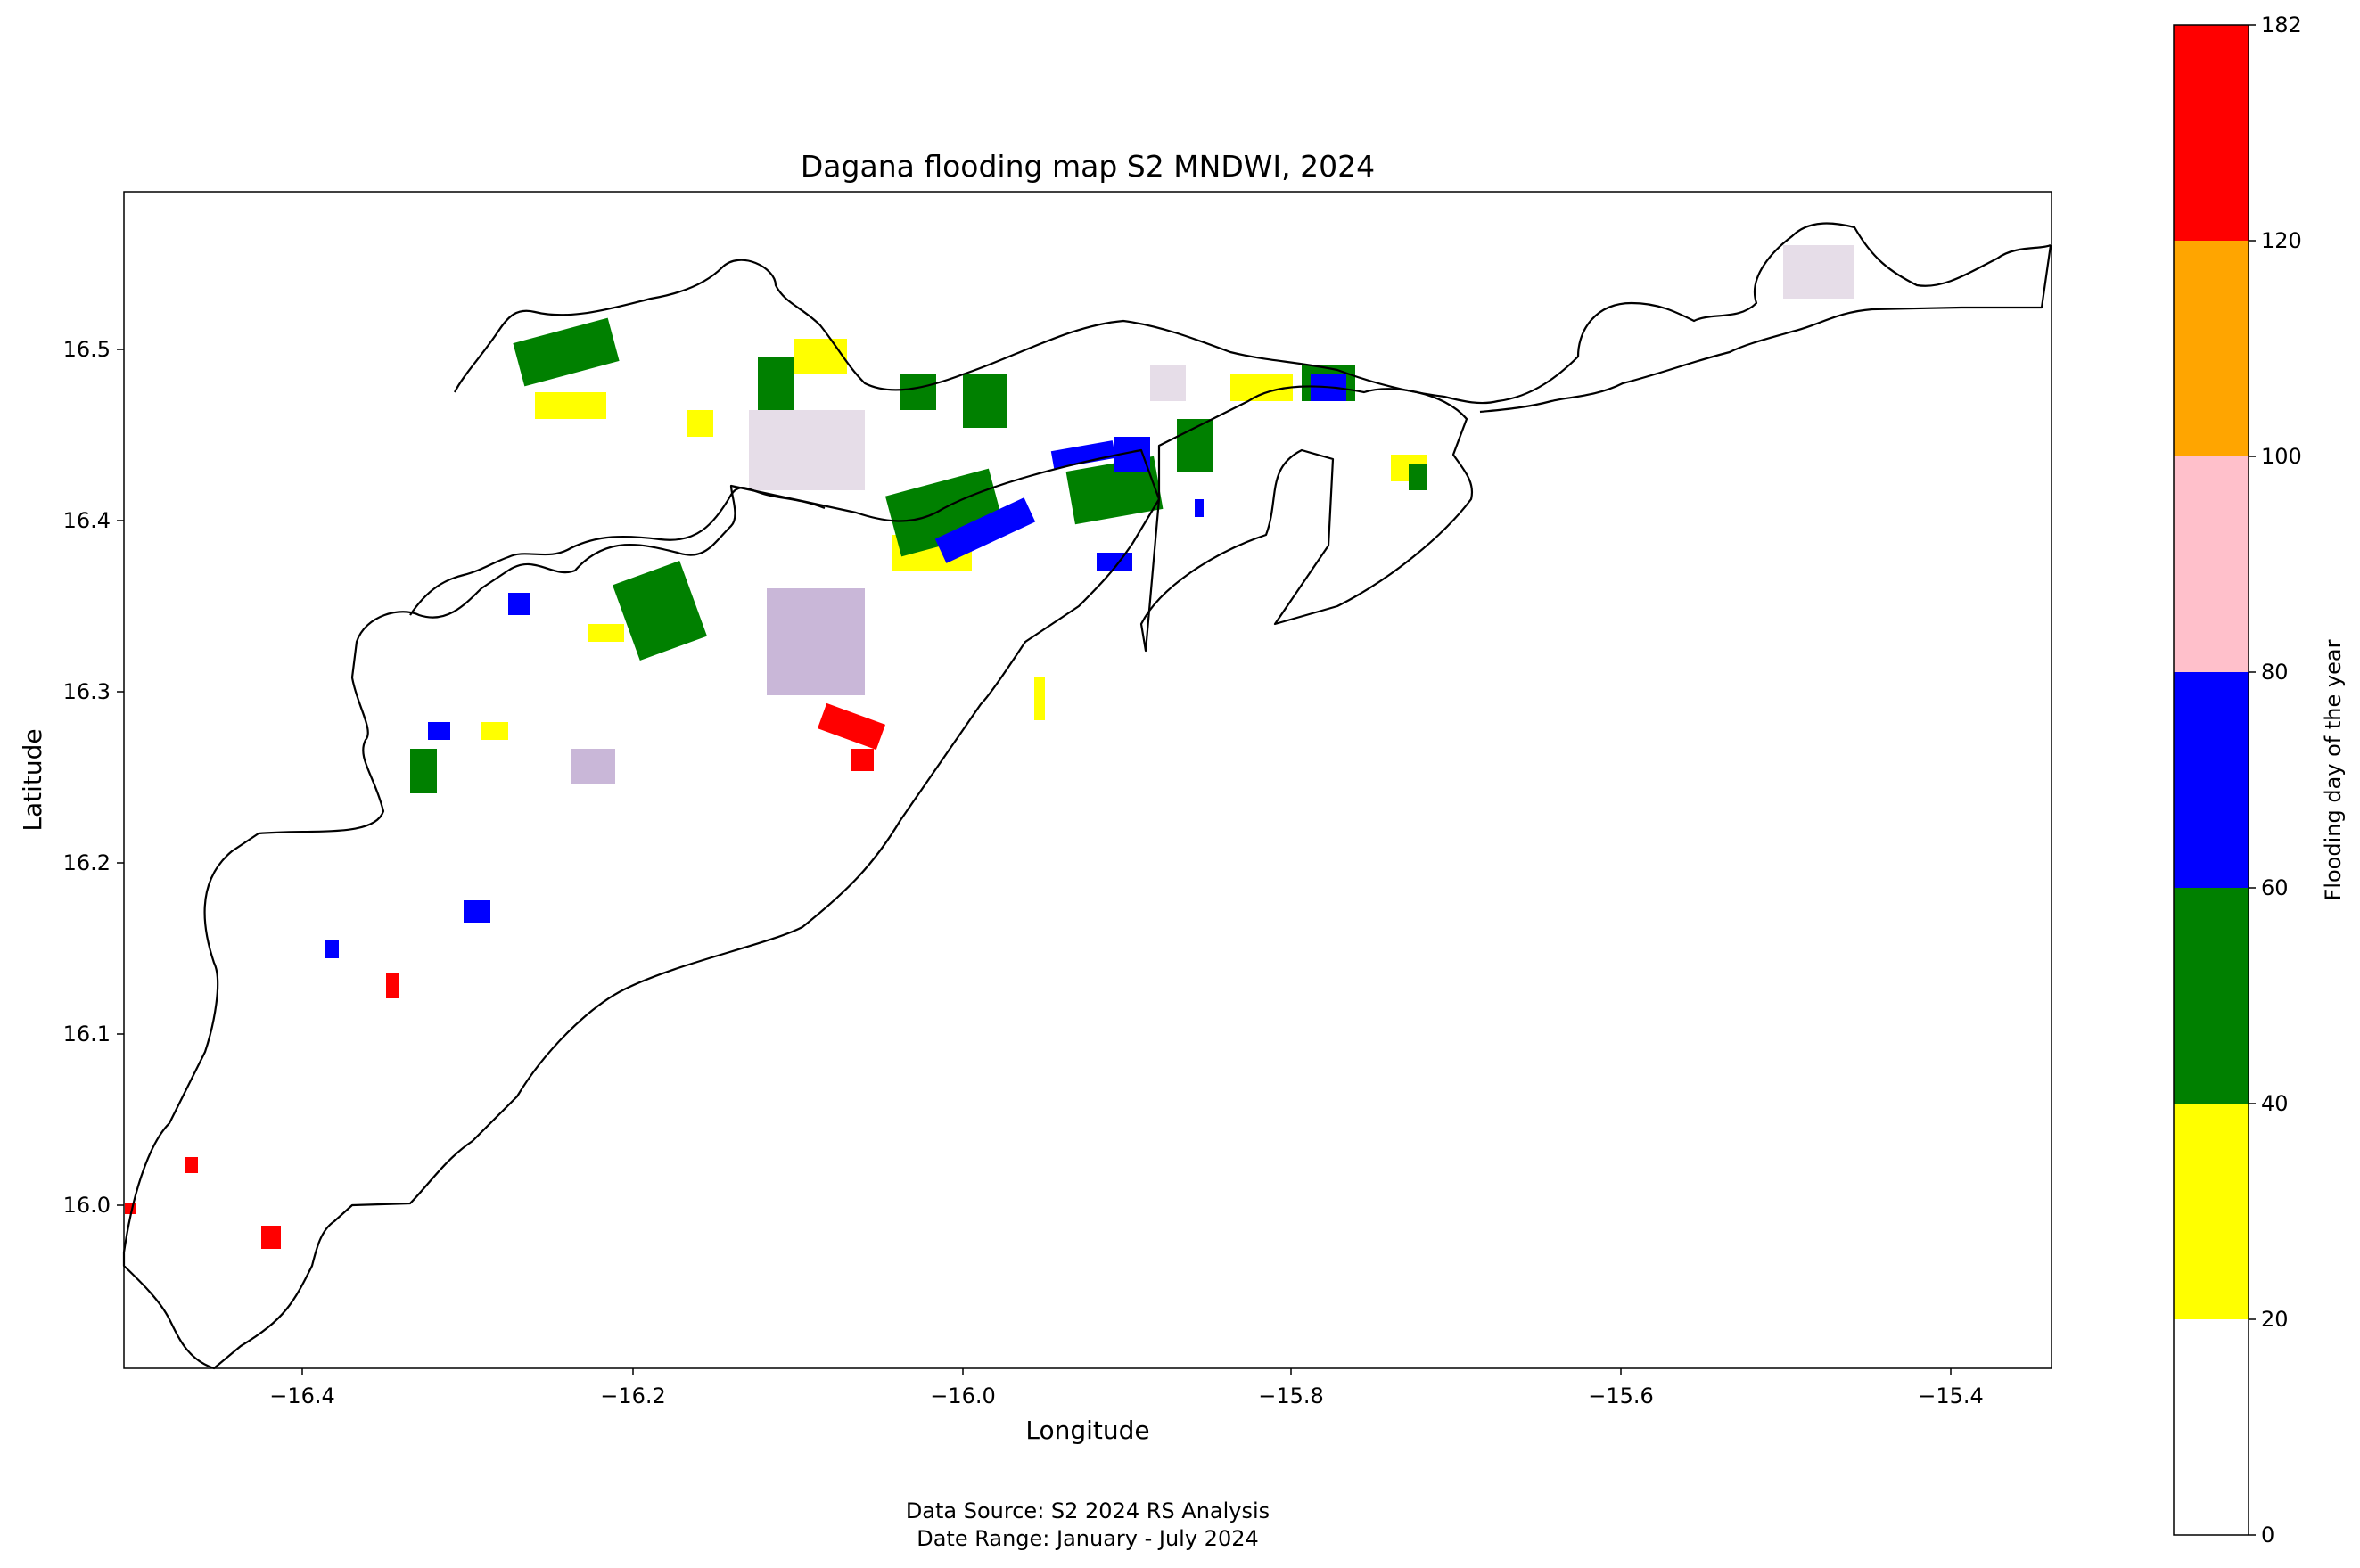 The height and width of the screenshot is (1568, 2360). What do you see at coordinates (2275, 888) in the screenshot?
I see `colorbar-tick-label: 60` at bounding box center [2275, 888].